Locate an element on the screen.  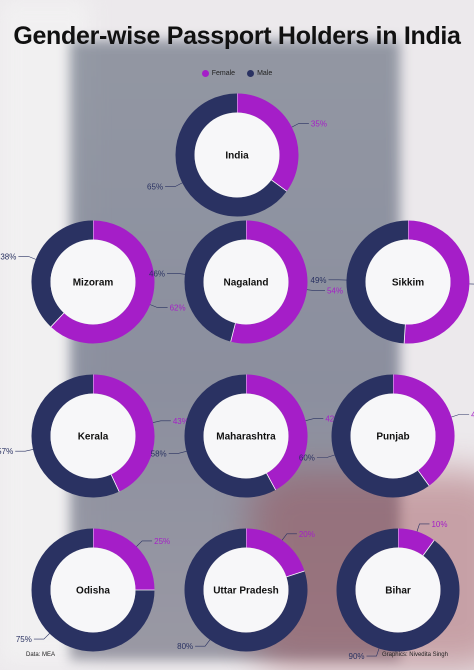
connector-punjab-male is located at coordinates (326, 456).